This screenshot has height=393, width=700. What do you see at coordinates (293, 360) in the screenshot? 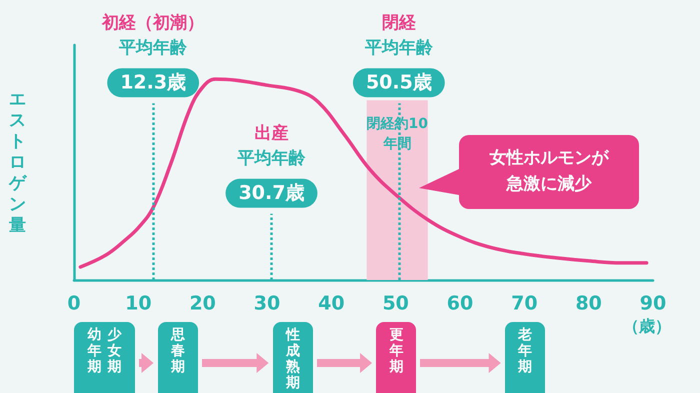
I see `text: 性成熟期` at bounding box center [293, 360].